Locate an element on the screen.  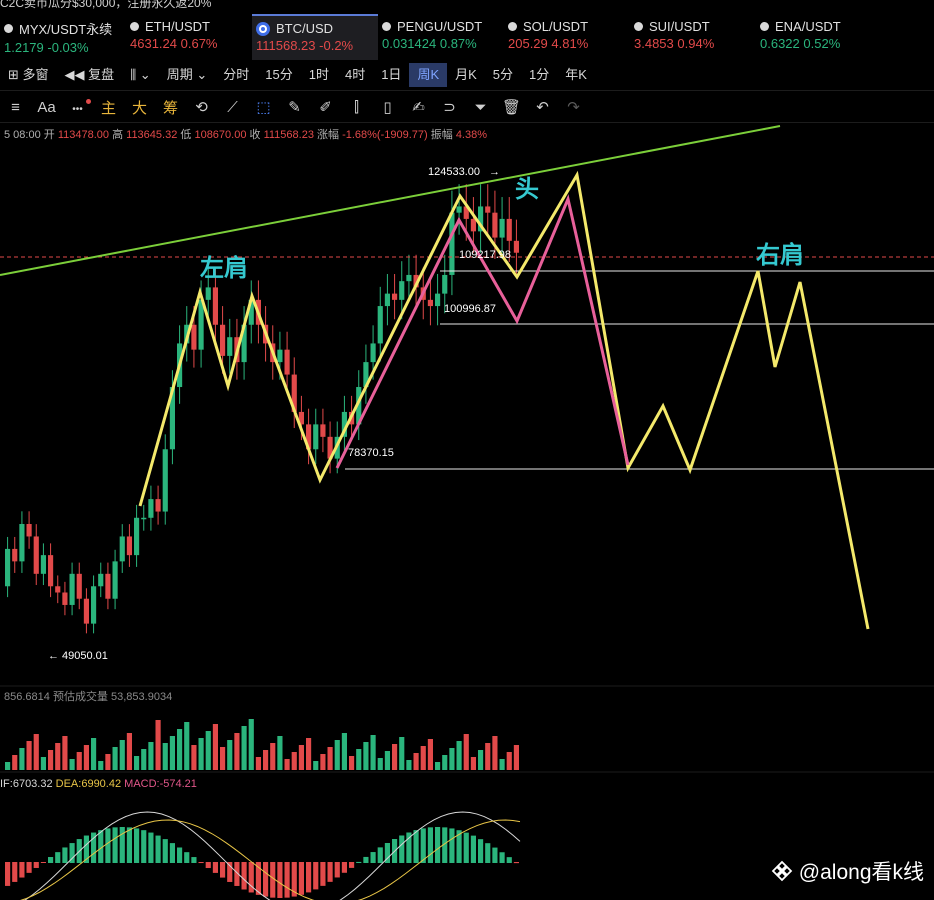
timeframe-8: 1分 is located at coordinates (539, 74).